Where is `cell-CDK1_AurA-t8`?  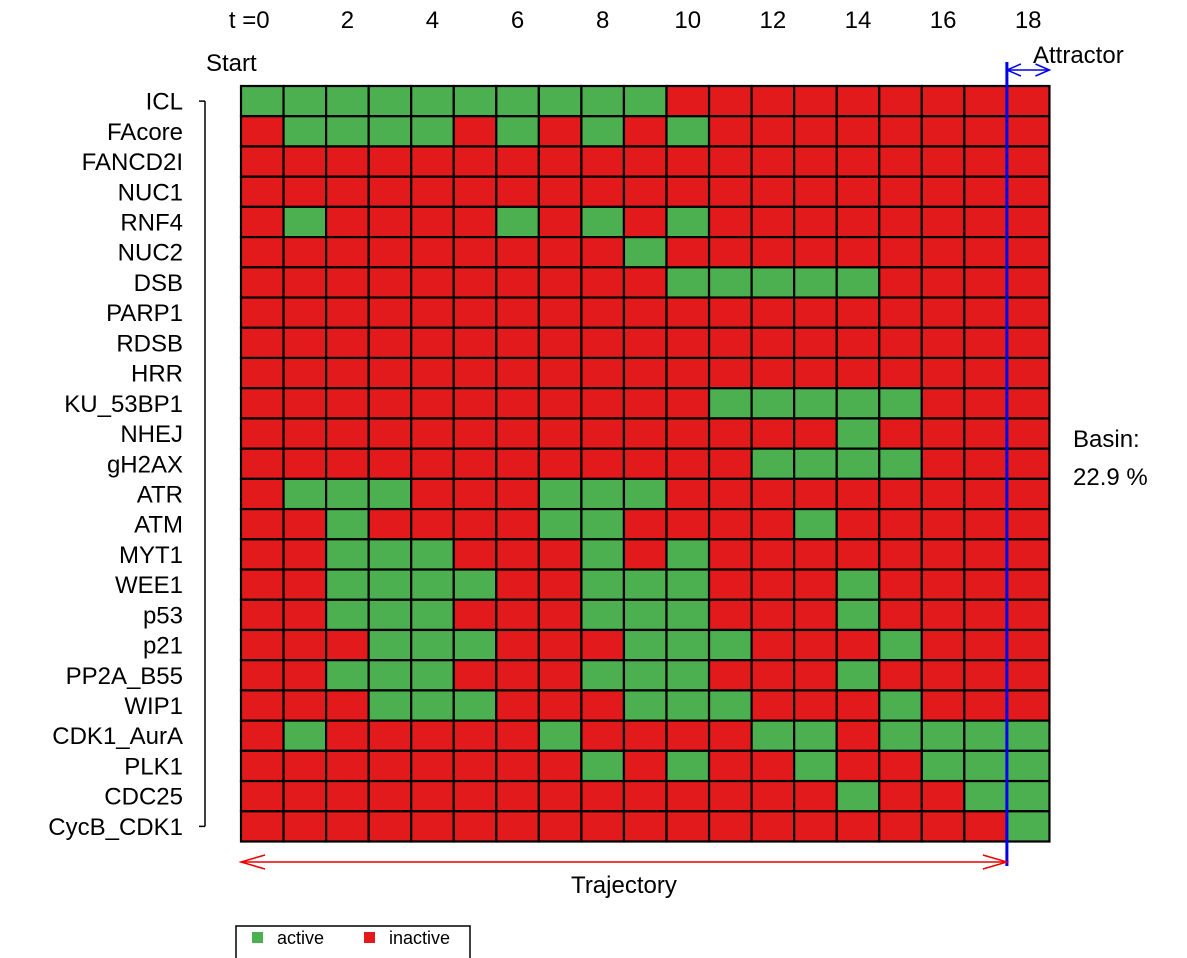 cell-CDK1_AurA-t8 is located at coordinates (603, 735).